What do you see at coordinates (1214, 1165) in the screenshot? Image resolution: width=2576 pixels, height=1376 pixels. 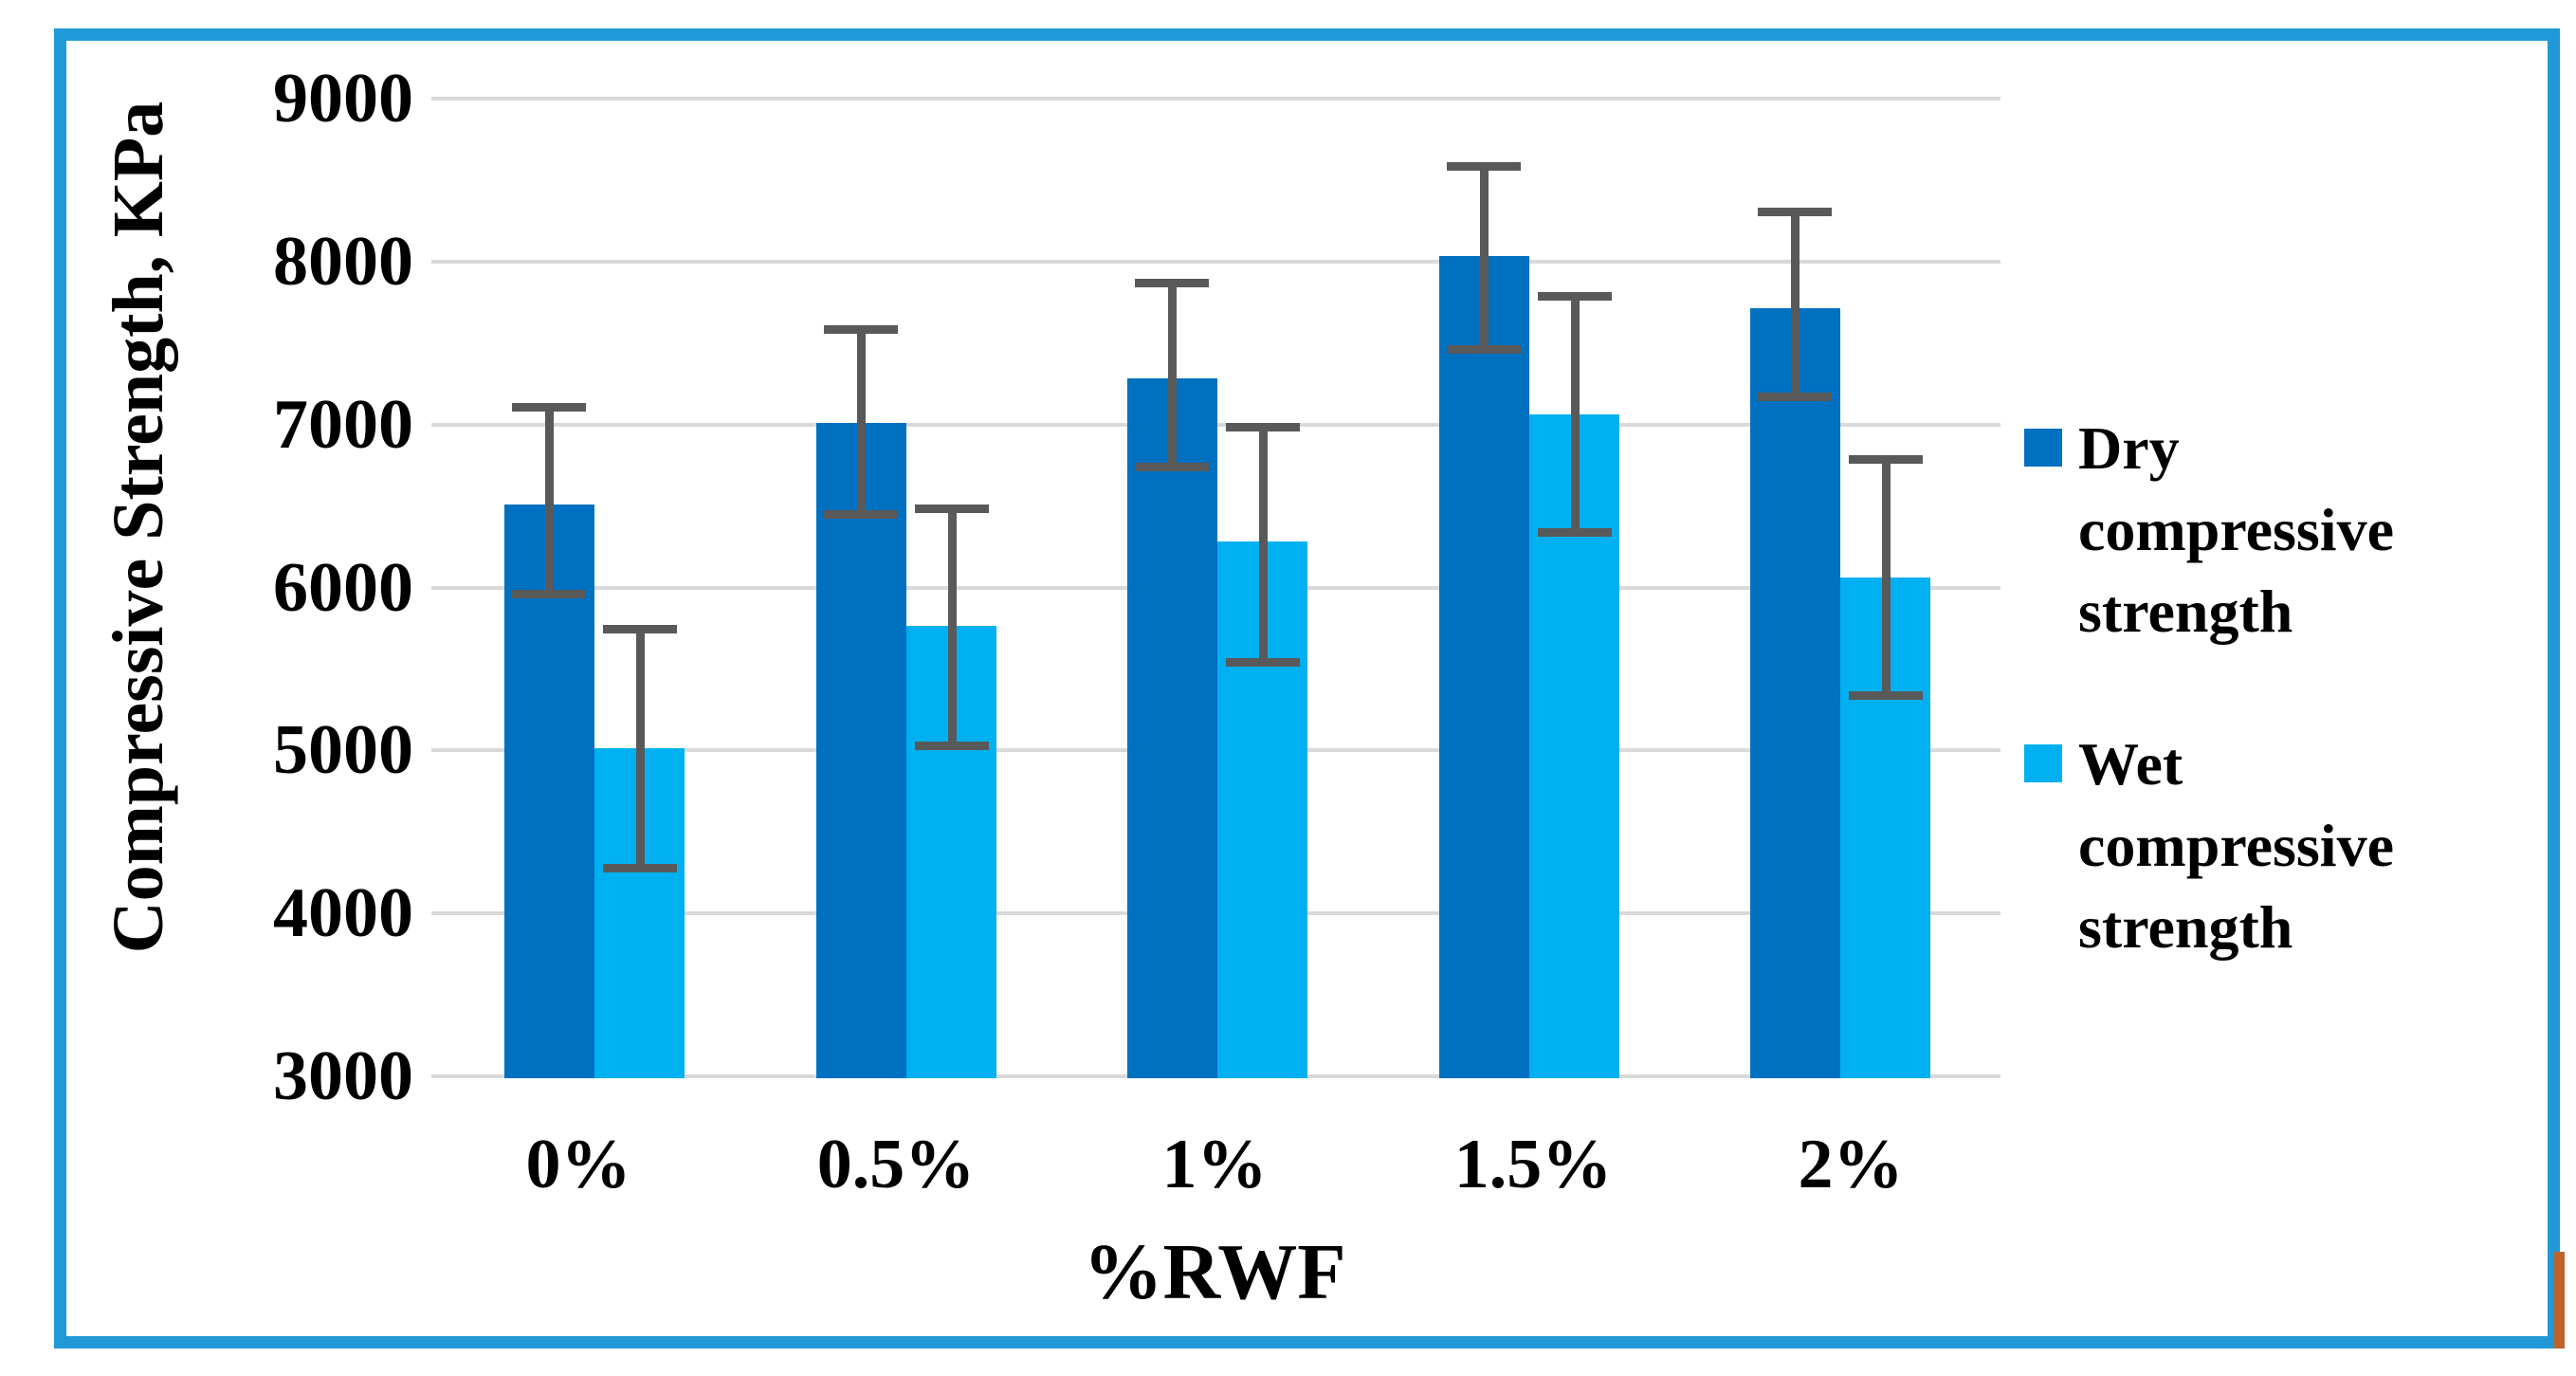 I see `x-axis-tick-label: 1%` at bounding box center [1214, 1165].